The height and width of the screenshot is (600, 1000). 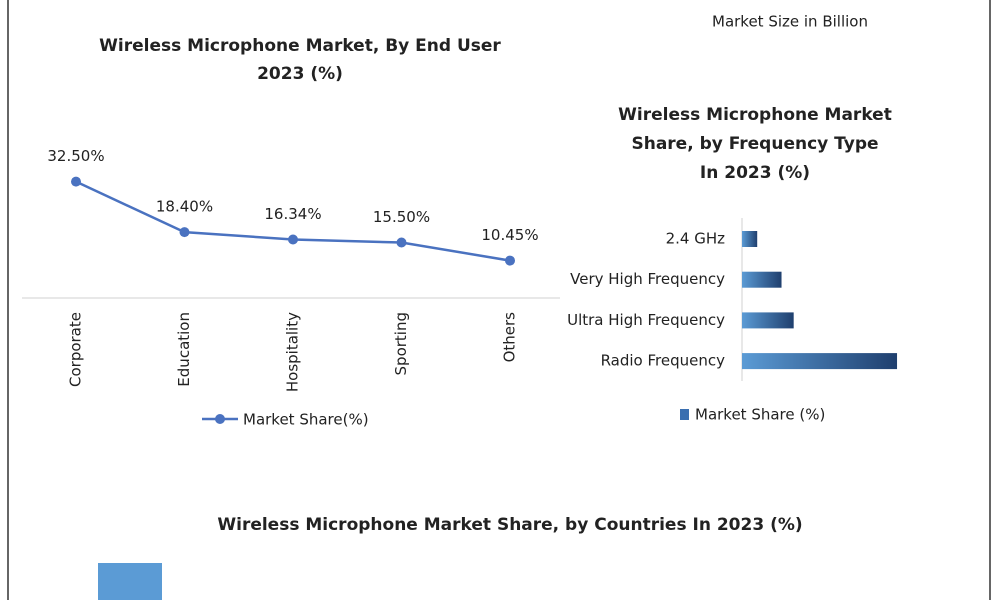 I want to click on legend-swatch, so click(x=684, y=414).